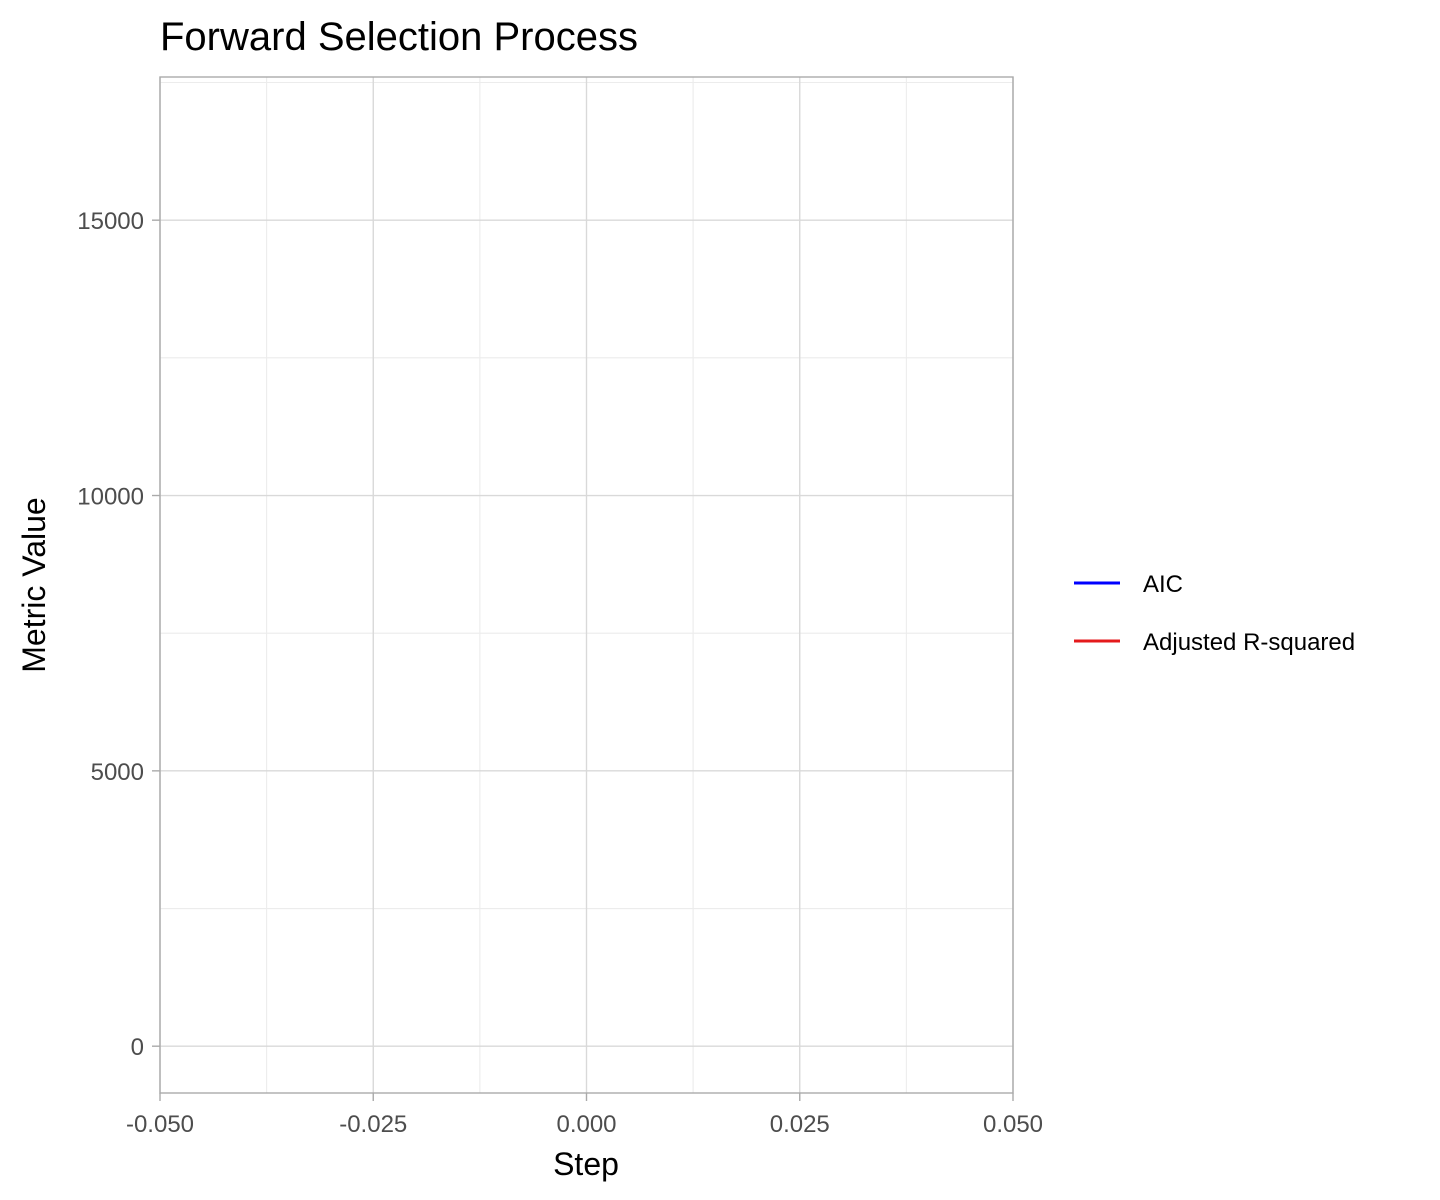  I want to click on x-tick-label: 0.050, so click(1013, 1124).